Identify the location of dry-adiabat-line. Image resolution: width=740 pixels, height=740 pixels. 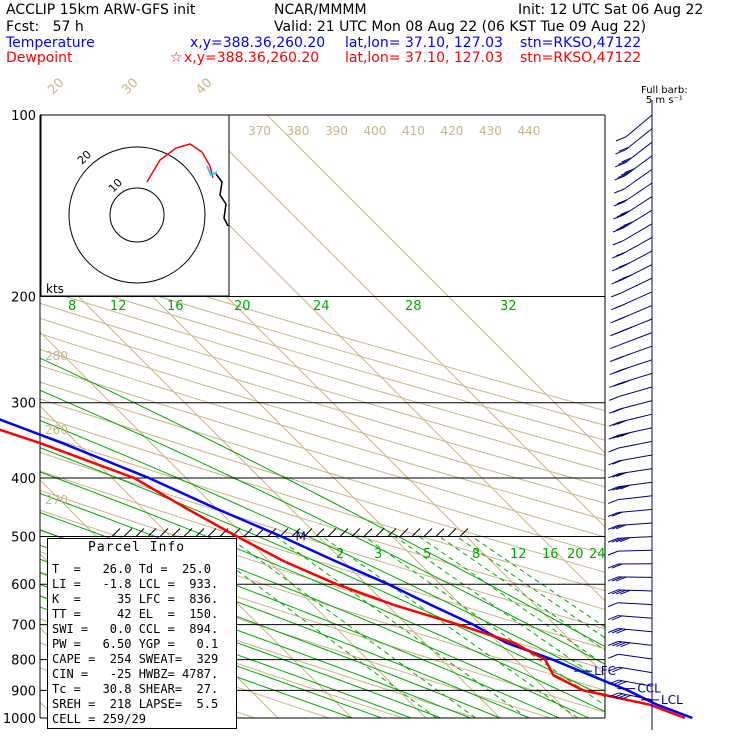
(221, 656).